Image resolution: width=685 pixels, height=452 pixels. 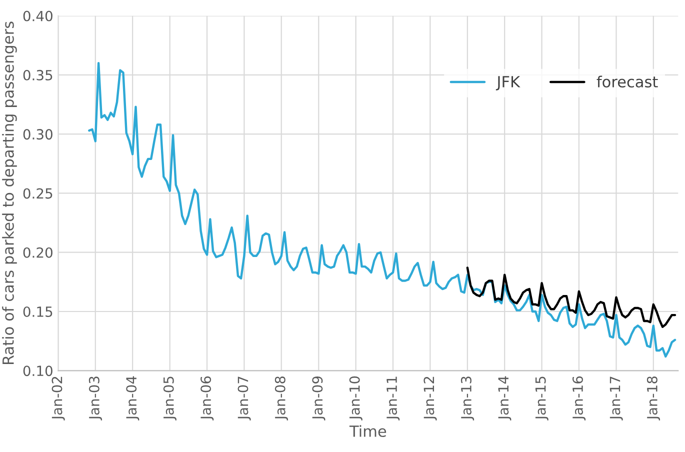 I want to click on x-axis-title: Time, so click(x=367, y=431).